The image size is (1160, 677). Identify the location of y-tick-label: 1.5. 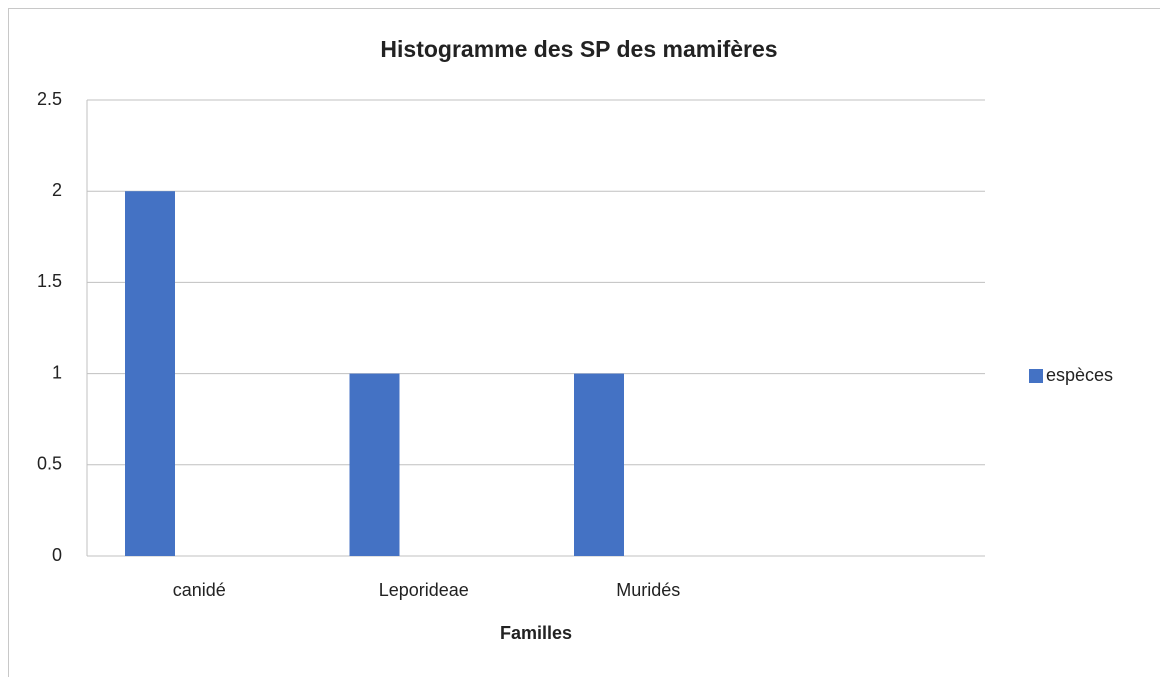
(49, 281).